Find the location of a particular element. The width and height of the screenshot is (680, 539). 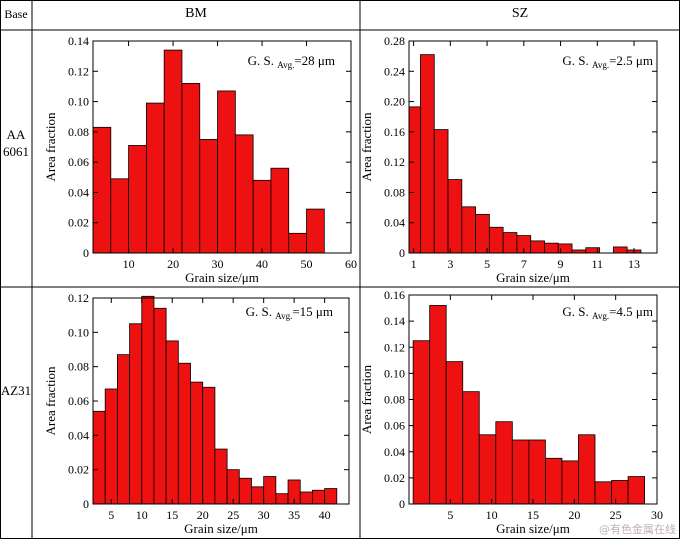

x-tick-label: 3 is located at coordinates (450, 264).